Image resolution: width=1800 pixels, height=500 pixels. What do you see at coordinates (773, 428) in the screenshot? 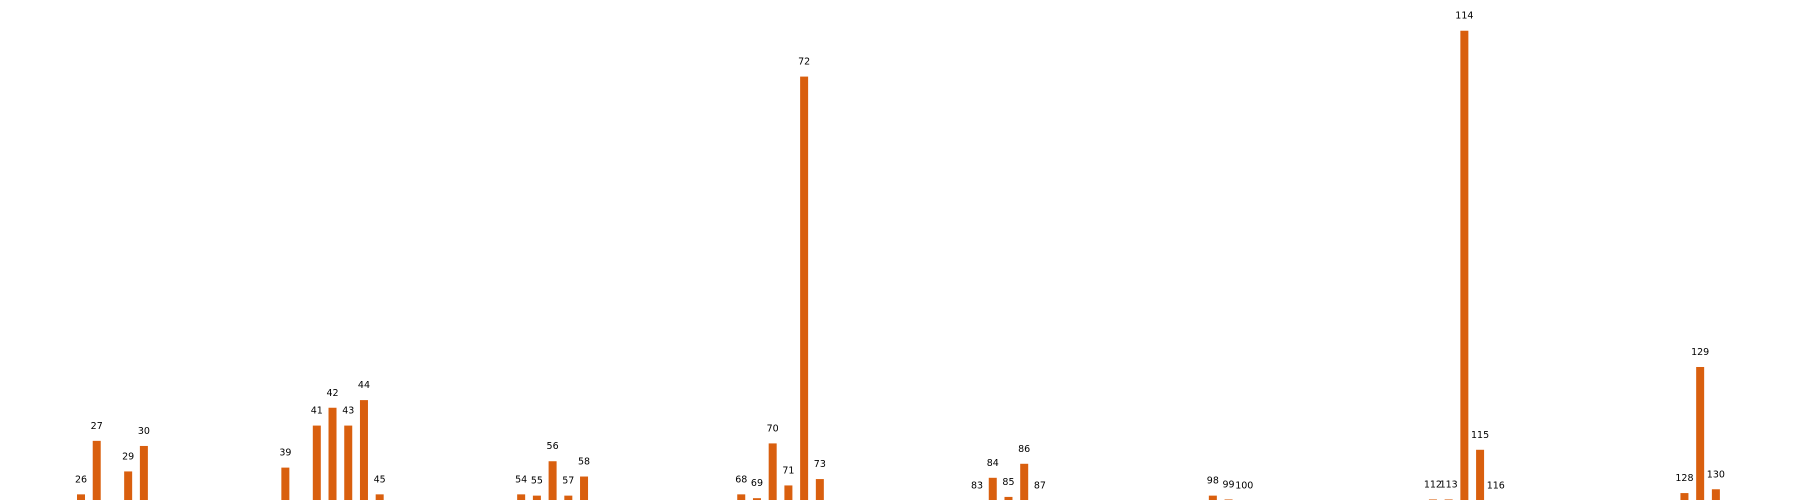
I see `bar-label-70: 70` at bounding box center [773, 428].